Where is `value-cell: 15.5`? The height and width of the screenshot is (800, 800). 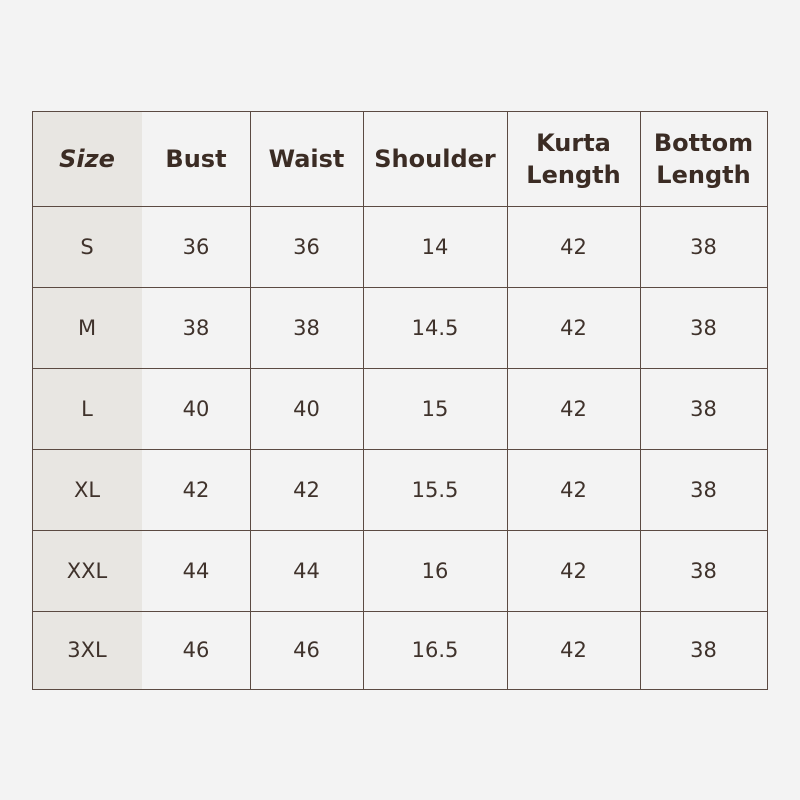
value-cell: 15.5 is located at coordinates (435, 489).